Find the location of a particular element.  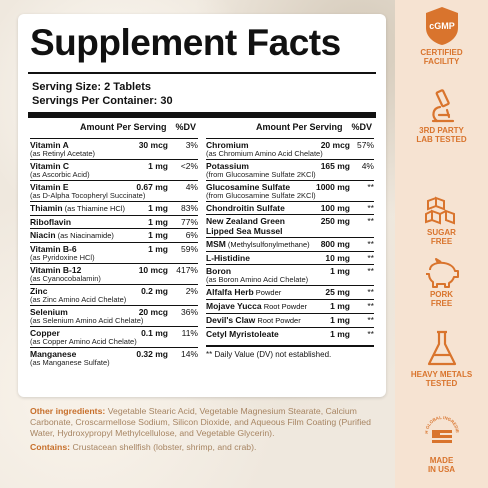

nutrient-name: Manganese is located at coordinates (53, 354).